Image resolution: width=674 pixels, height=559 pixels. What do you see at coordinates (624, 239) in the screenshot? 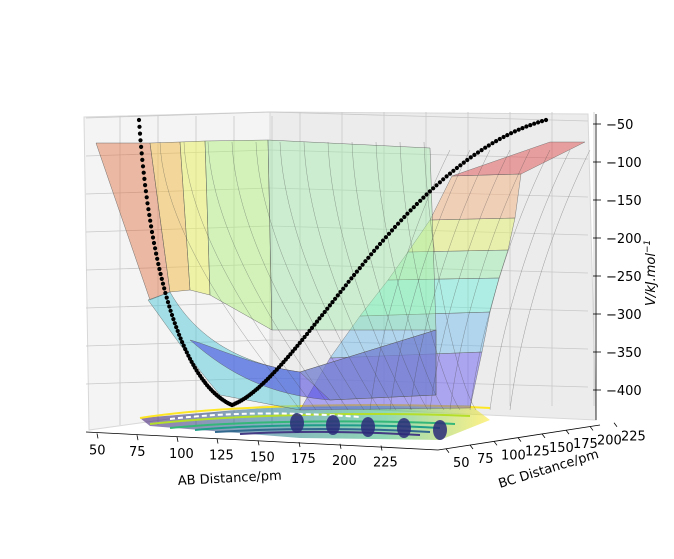
I see `z-tick-label: −200` at bounding box center [624, 239].